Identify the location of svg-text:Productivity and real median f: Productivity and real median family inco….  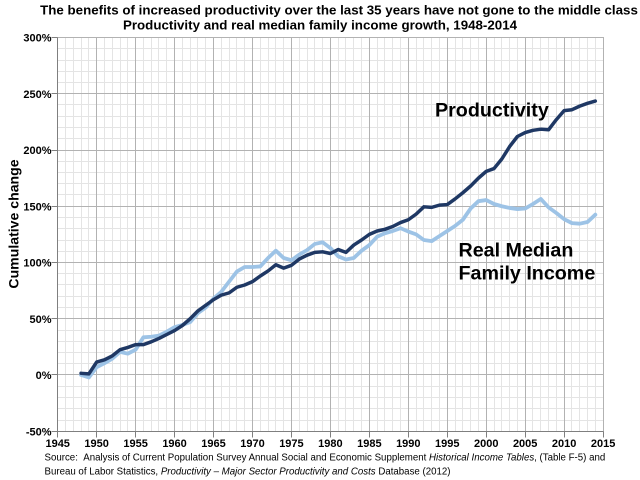
(320, 25).